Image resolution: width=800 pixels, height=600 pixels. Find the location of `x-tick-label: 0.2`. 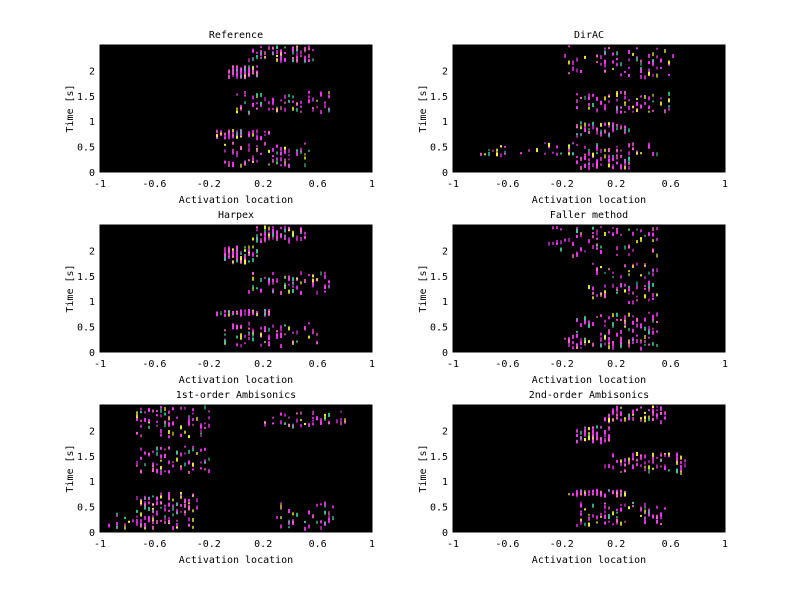

x-tick-label: 0.2 is located at coordinates (263, 364).